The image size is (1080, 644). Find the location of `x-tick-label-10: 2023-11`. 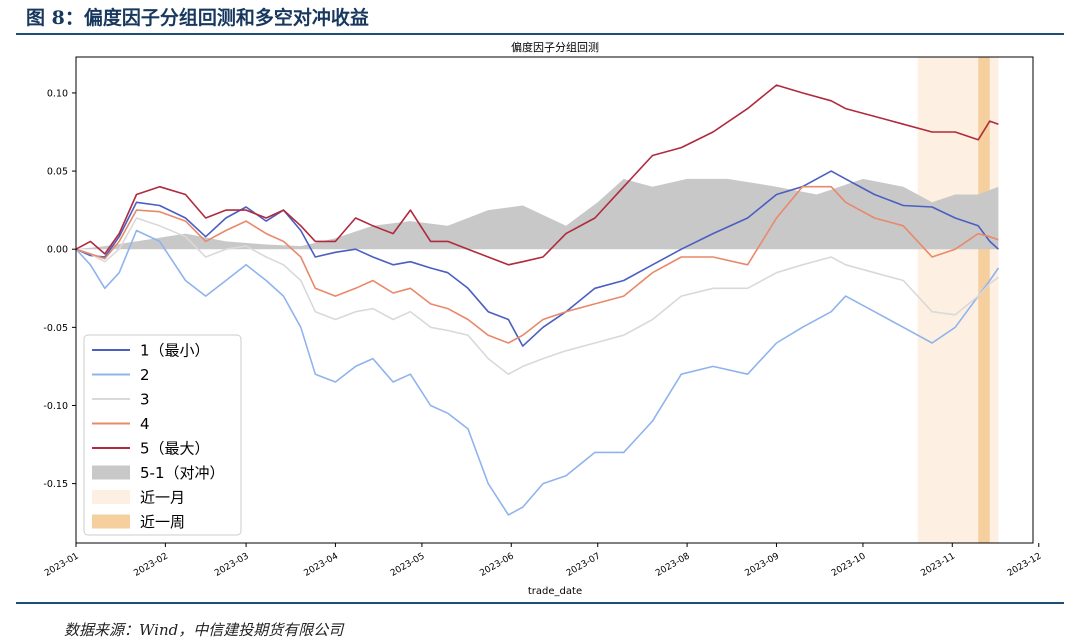

x-tick-label-10: 2023-11 is located at coordinates (938, 564).